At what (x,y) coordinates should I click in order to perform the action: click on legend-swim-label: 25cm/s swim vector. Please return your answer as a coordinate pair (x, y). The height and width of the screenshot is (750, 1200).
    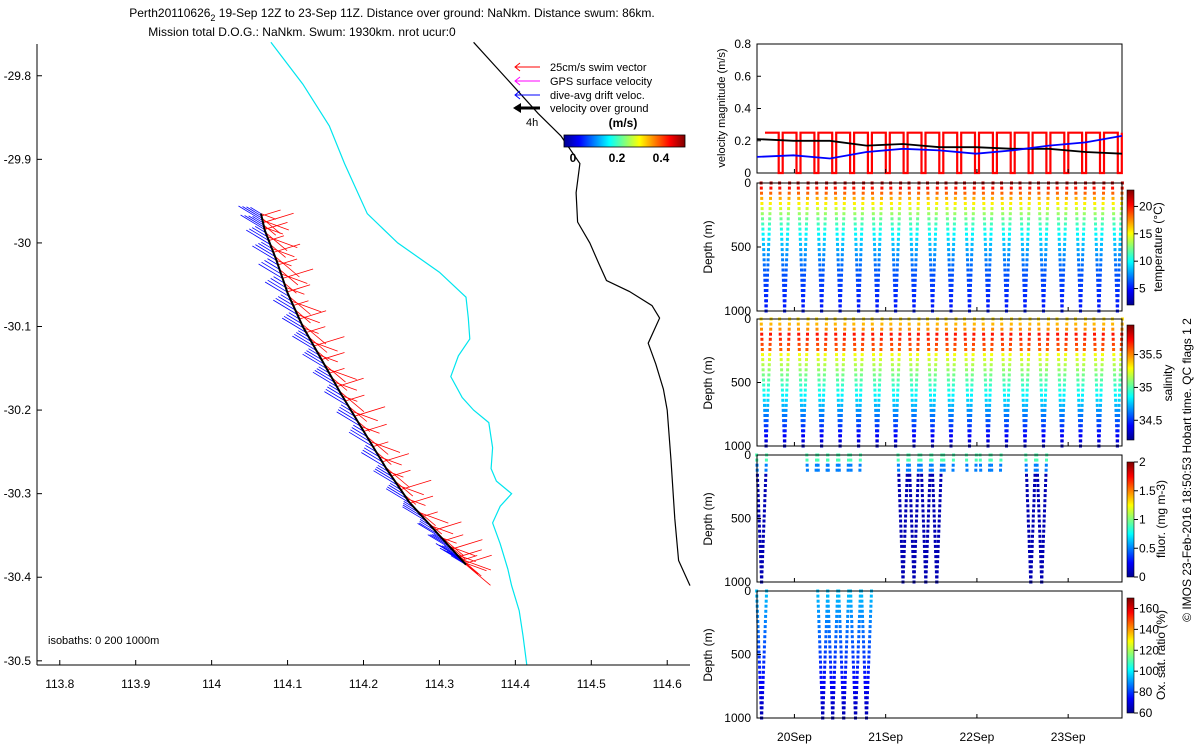
    Looking at the image, I should click on (598, 68).